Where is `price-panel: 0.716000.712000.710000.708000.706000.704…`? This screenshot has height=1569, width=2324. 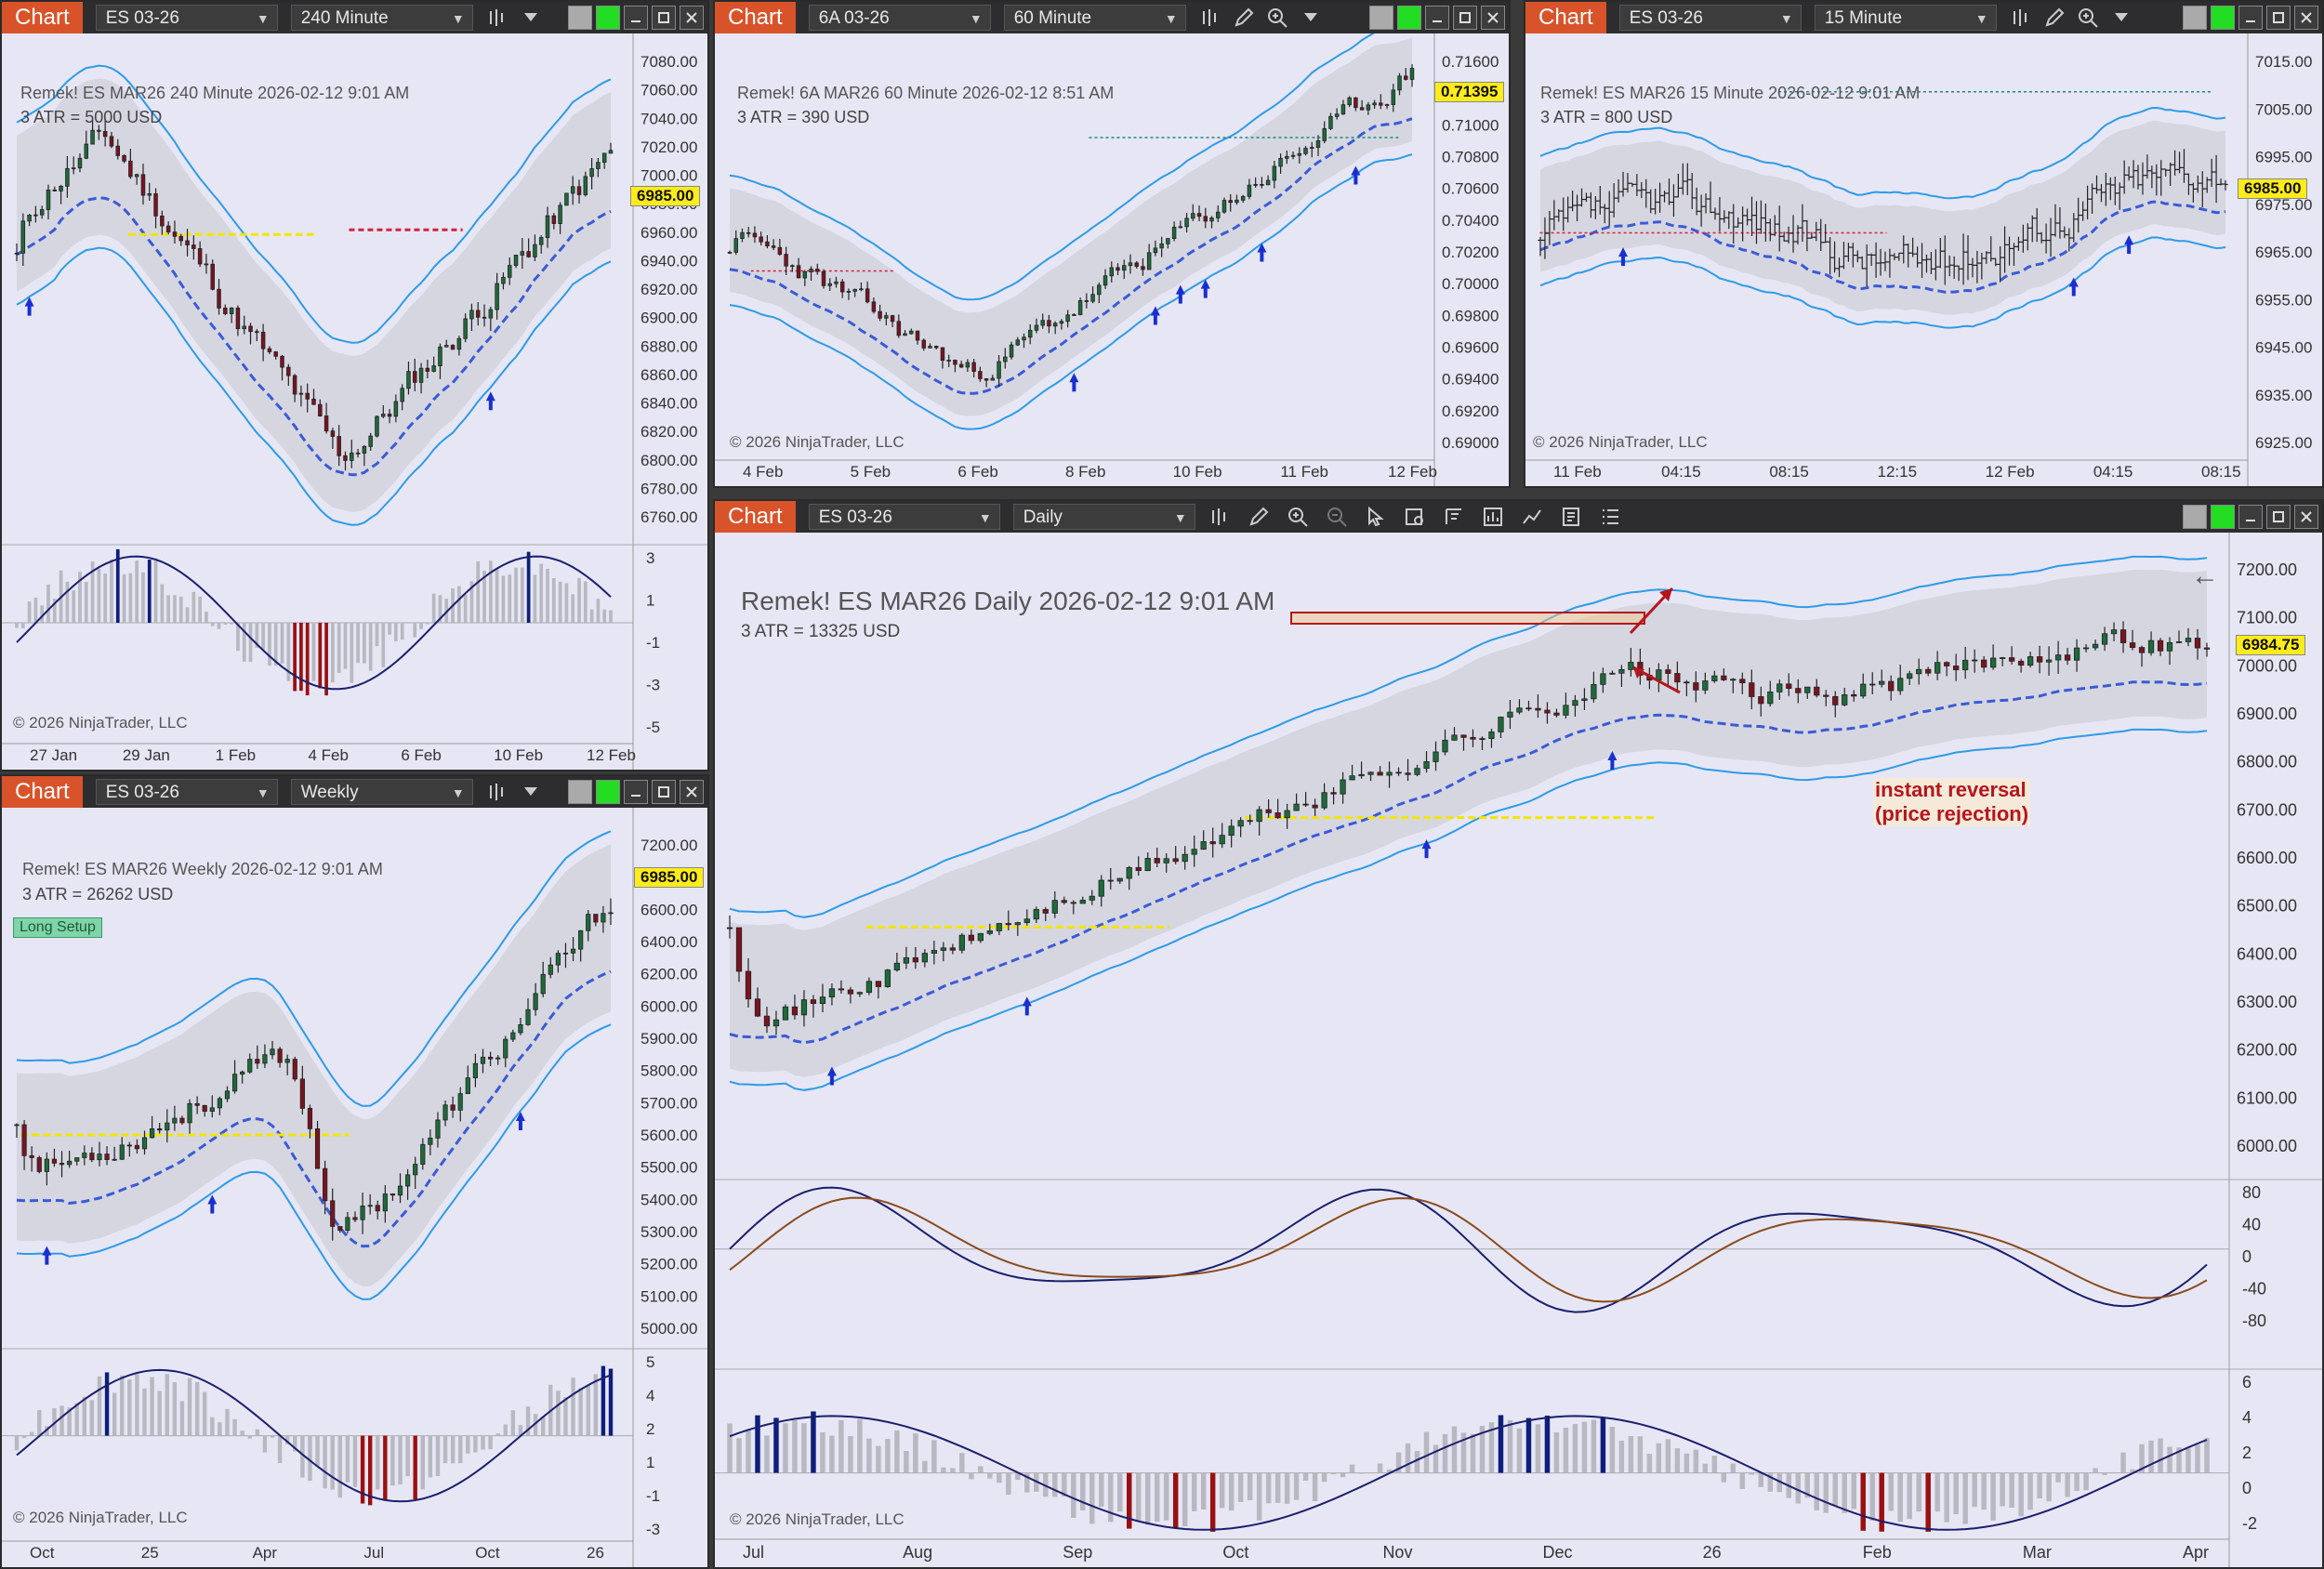 price-panel: 0.716000.712000.710000.708000.706000.704… is located at coordinates (1112, 259).